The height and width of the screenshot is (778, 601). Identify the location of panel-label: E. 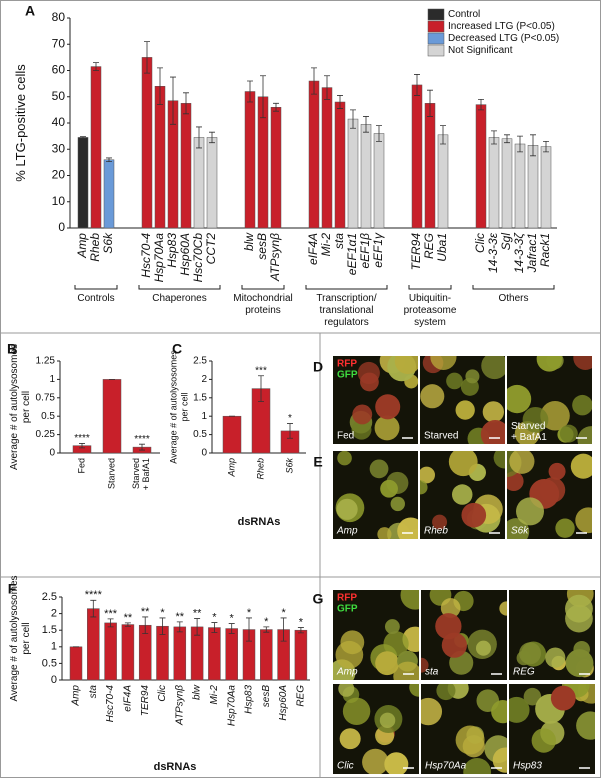
(317, 462).